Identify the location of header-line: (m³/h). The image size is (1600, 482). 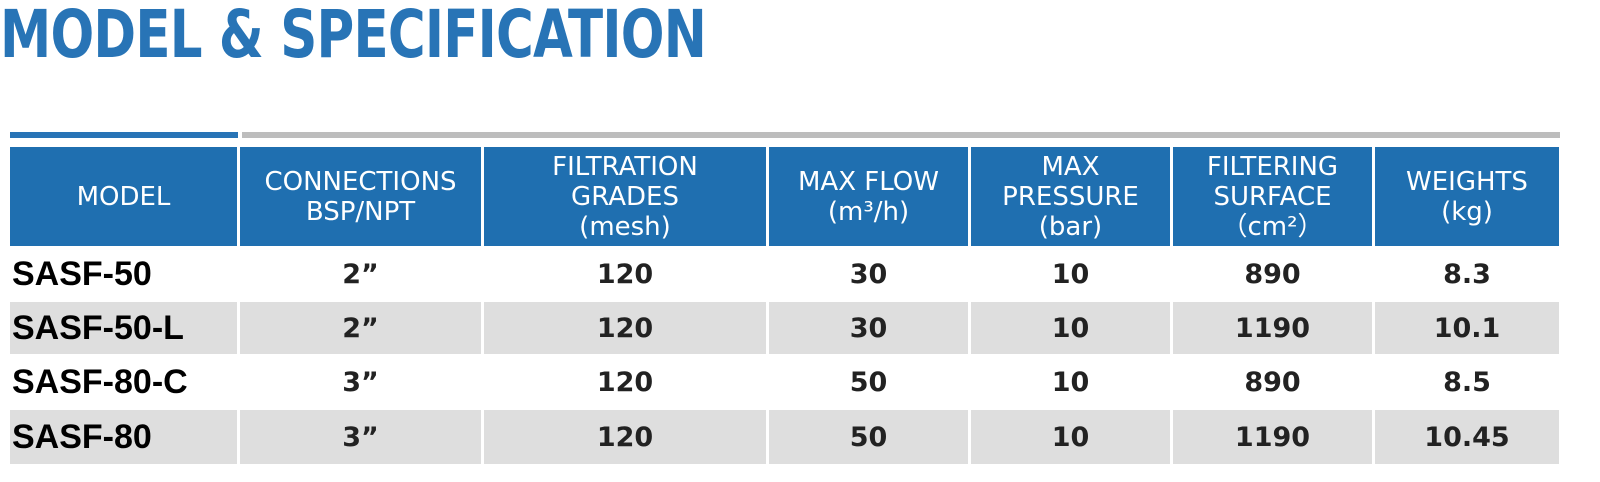
(868, 211).